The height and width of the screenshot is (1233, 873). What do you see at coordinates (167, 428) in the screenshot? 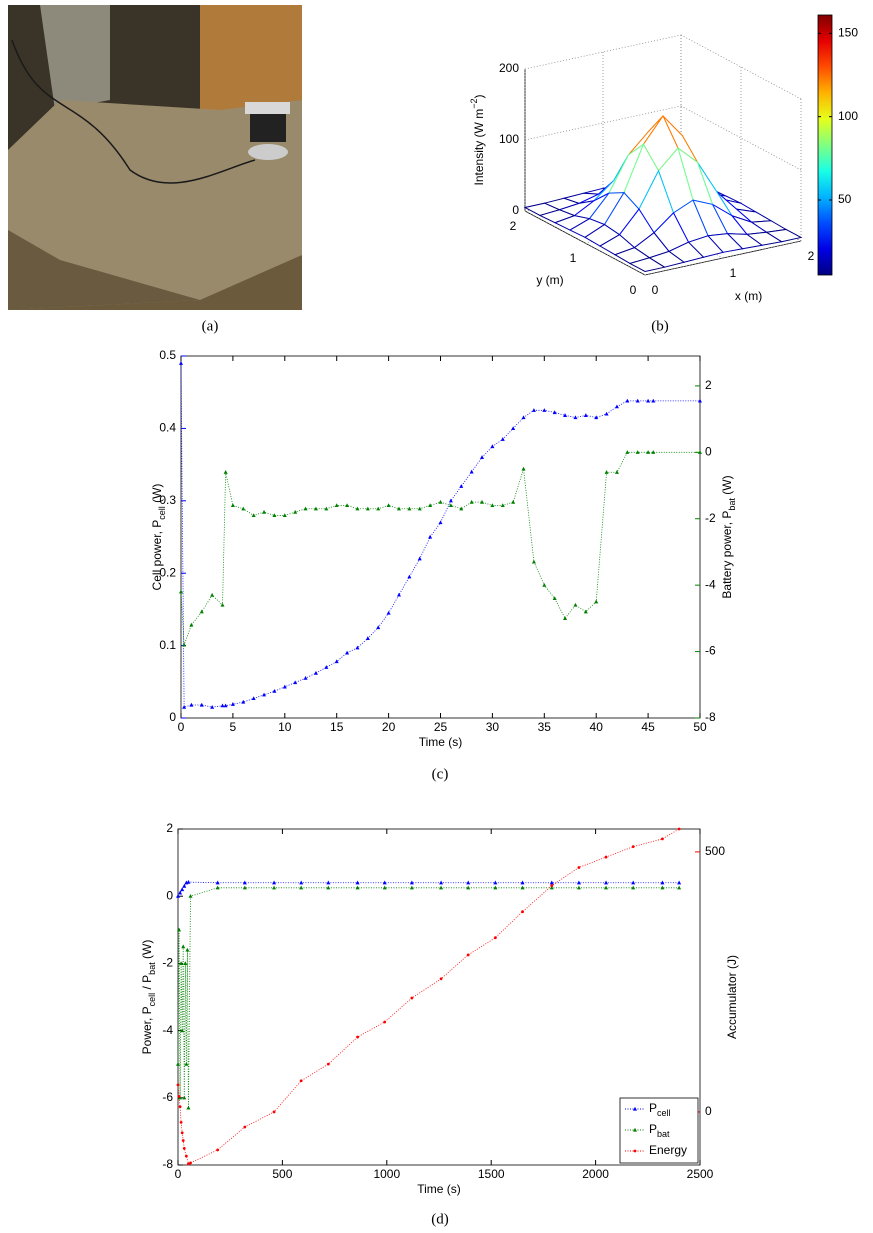
I see `y-tick-label: 0.4` at bounding box center [167, 428].